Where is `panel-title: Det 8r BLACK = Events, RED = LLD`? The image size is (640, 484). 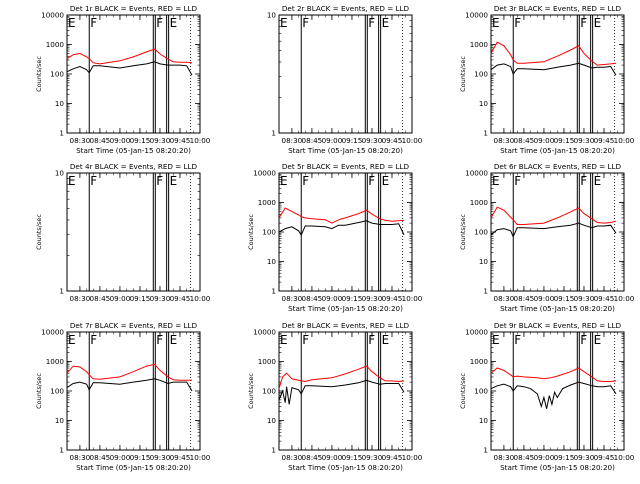
panel-title: Det 8r BLACK = Events, RED = LLD is located at coordinates (346, 325).